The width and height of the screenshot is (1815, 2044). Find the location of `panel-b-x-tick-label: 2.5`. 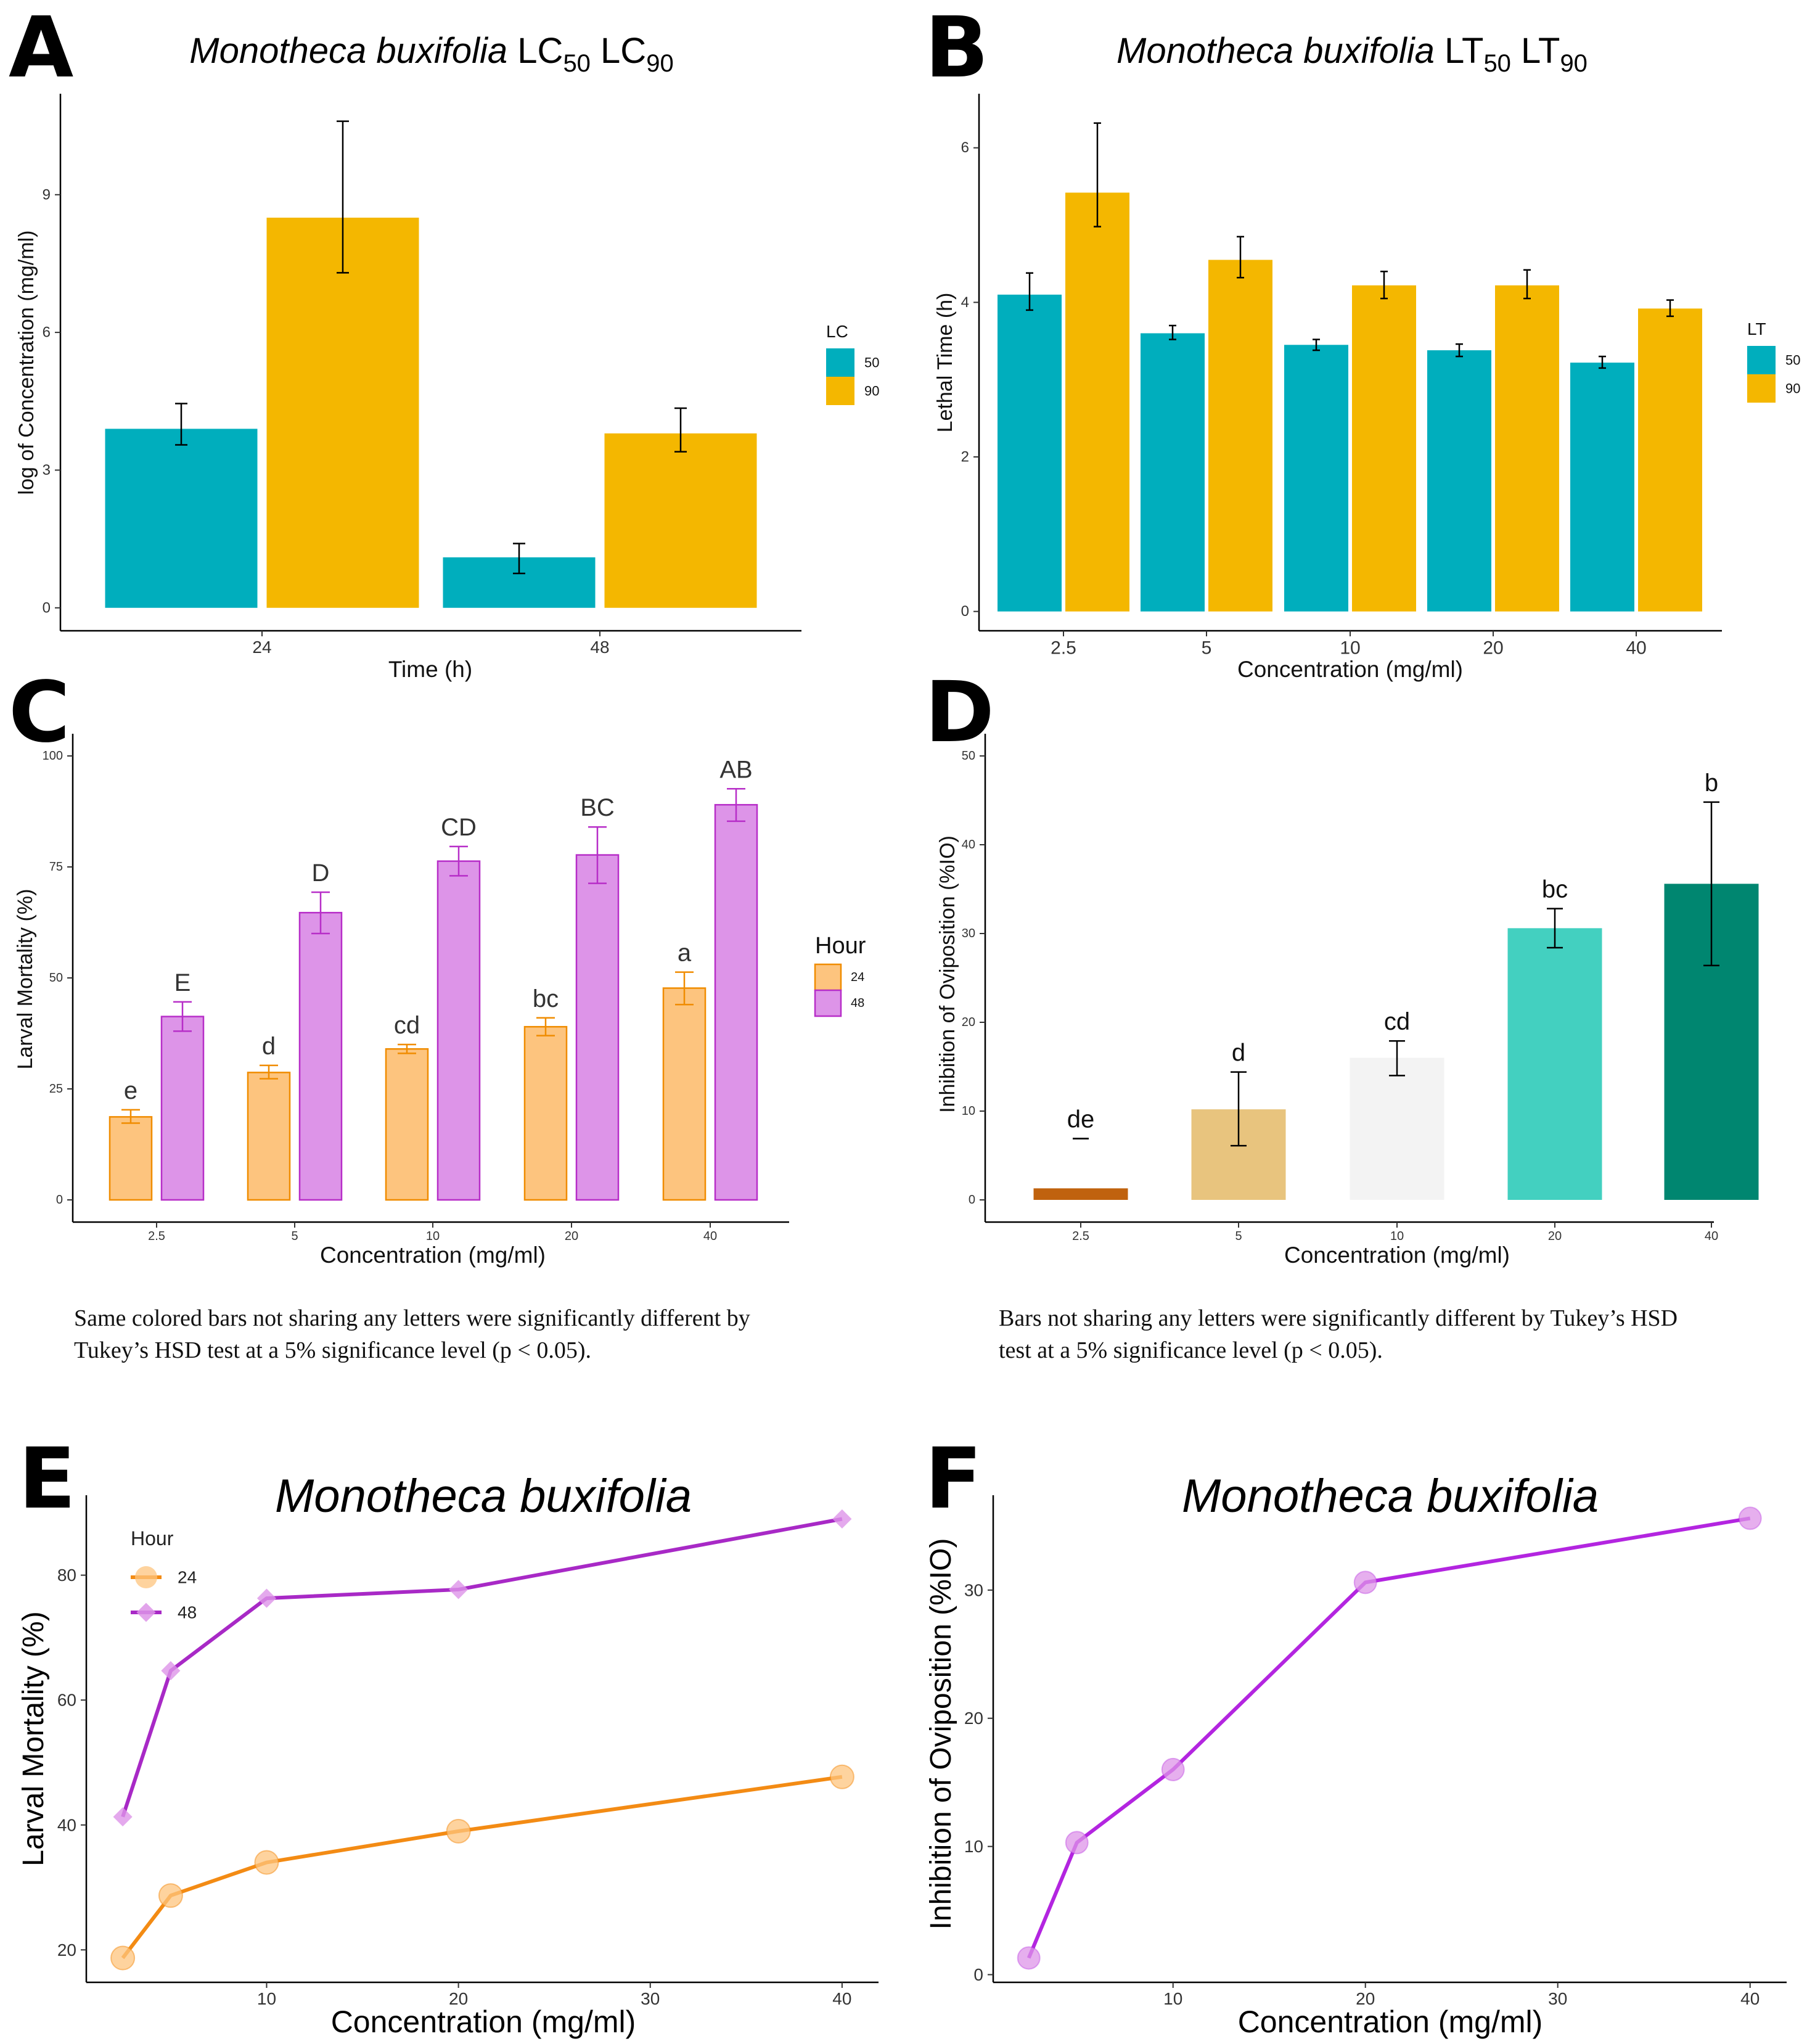

panel-b-x-tick-label: 2.5 is located at coordinates (1064, 648).